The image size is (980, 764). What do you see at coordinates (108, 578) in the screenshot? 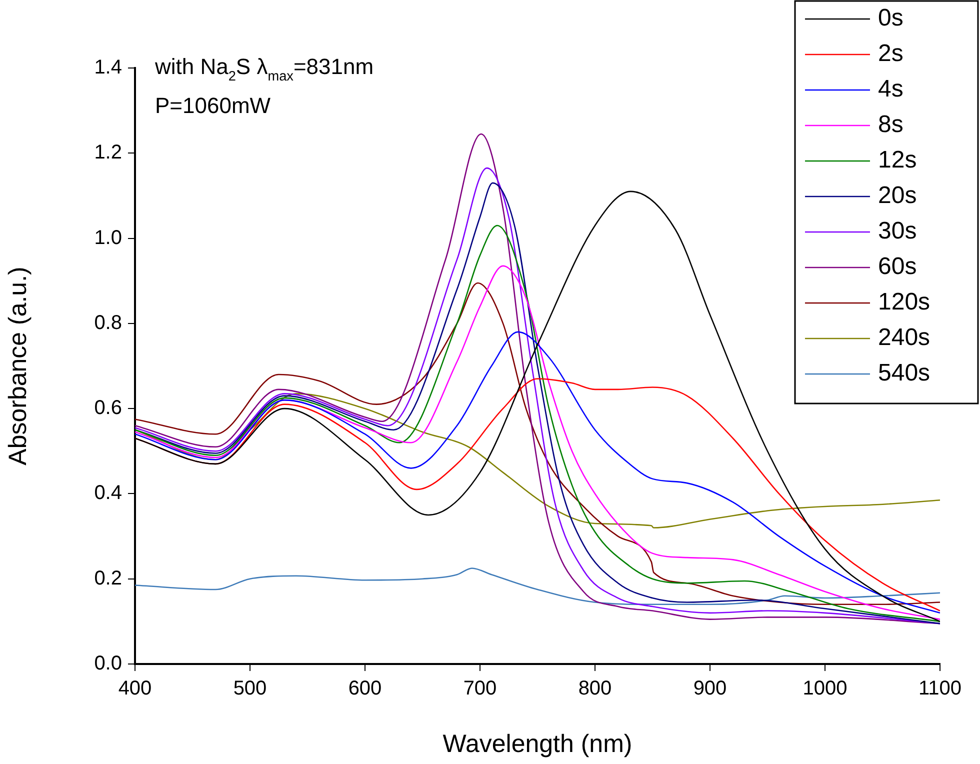
I see `y-tick-label: 0.2` at bounding box center [108, 578].